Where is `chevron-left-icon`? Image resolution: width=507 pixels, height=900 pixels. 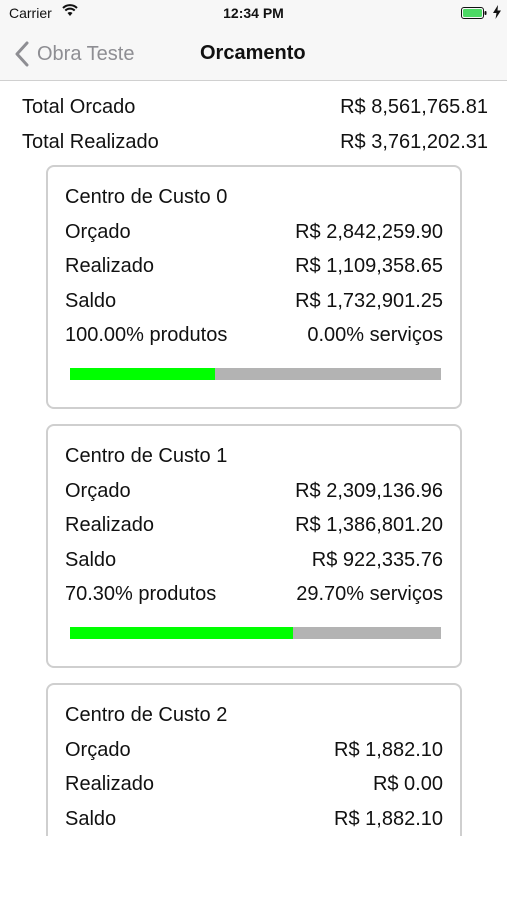
chevron-left-icon is located at coordinates (22, 54).